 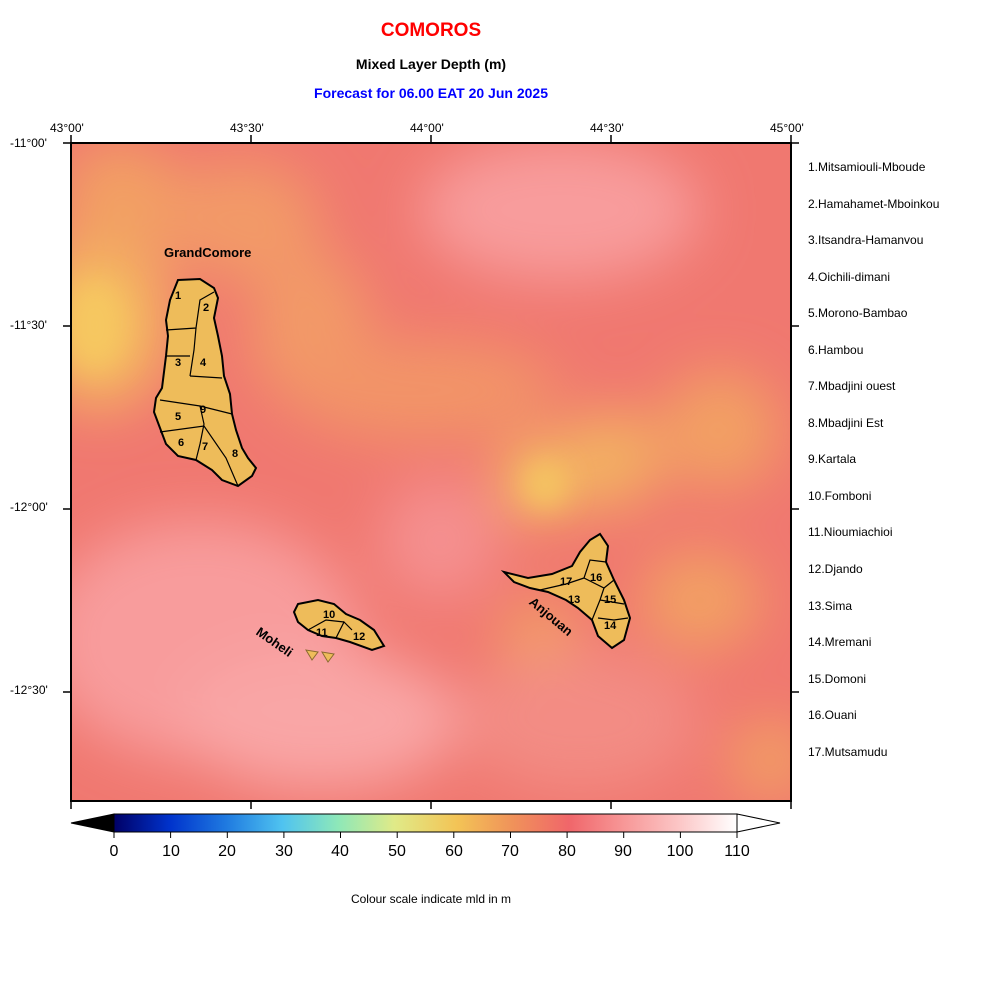 I want to click on region-legend-item: 1.Mitsamiouli-Mboude, so click(x=867, y=167).